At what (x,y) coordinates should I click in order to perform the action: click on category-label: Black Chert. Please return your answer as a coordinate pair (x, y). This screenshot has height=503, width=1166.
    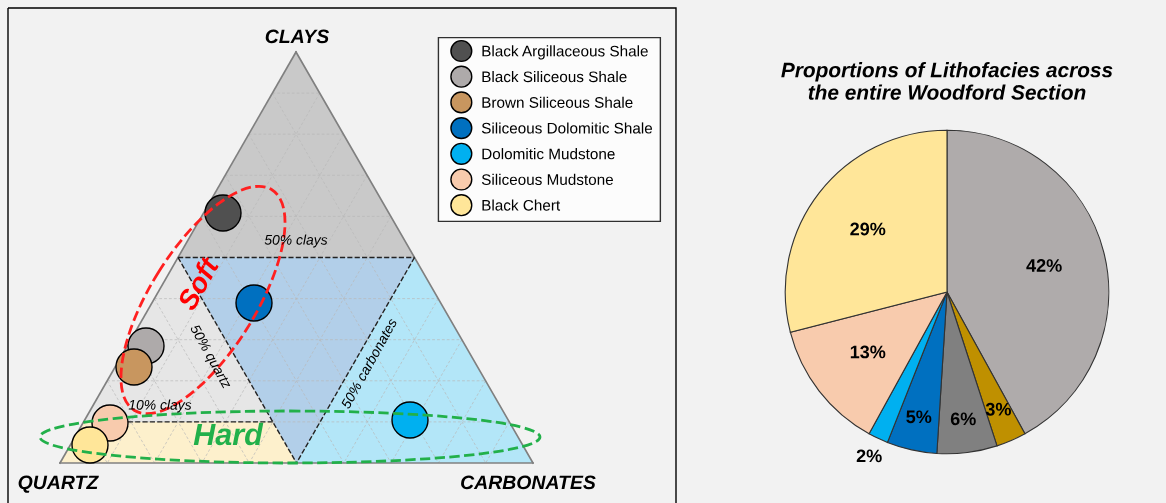
    Looking at the image, I should click on (521, 205).